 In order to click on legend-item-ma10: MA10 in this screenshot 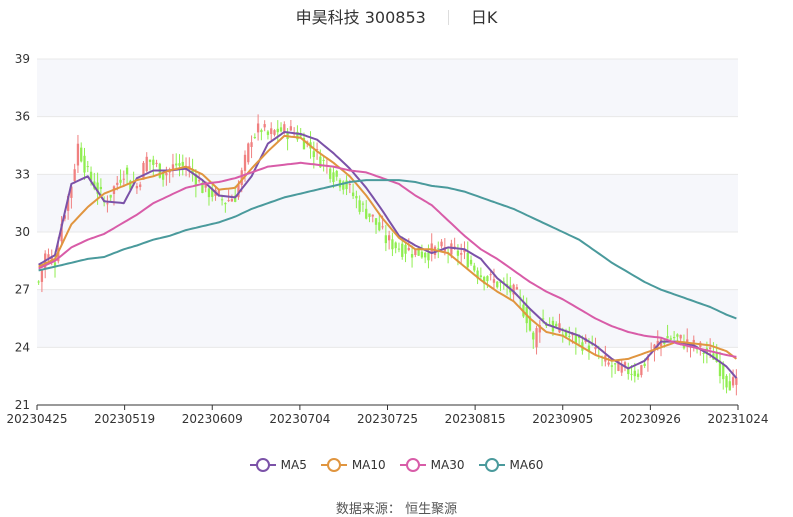, I will do `click(353, 465)`.